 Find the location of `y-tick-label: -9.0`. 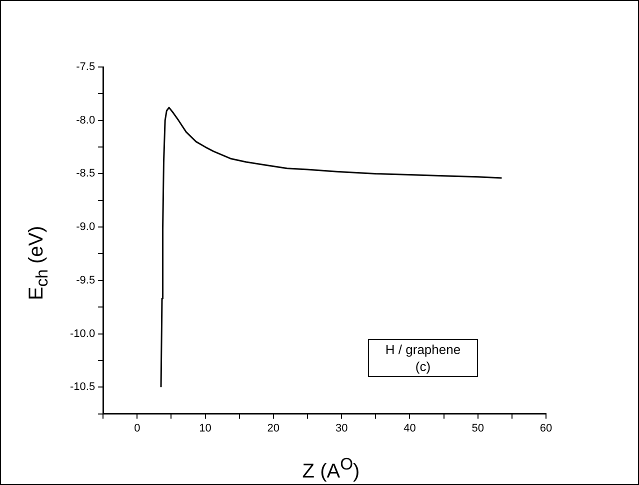

y-tick-label: -9.0 is located at coordinates (86, 227).